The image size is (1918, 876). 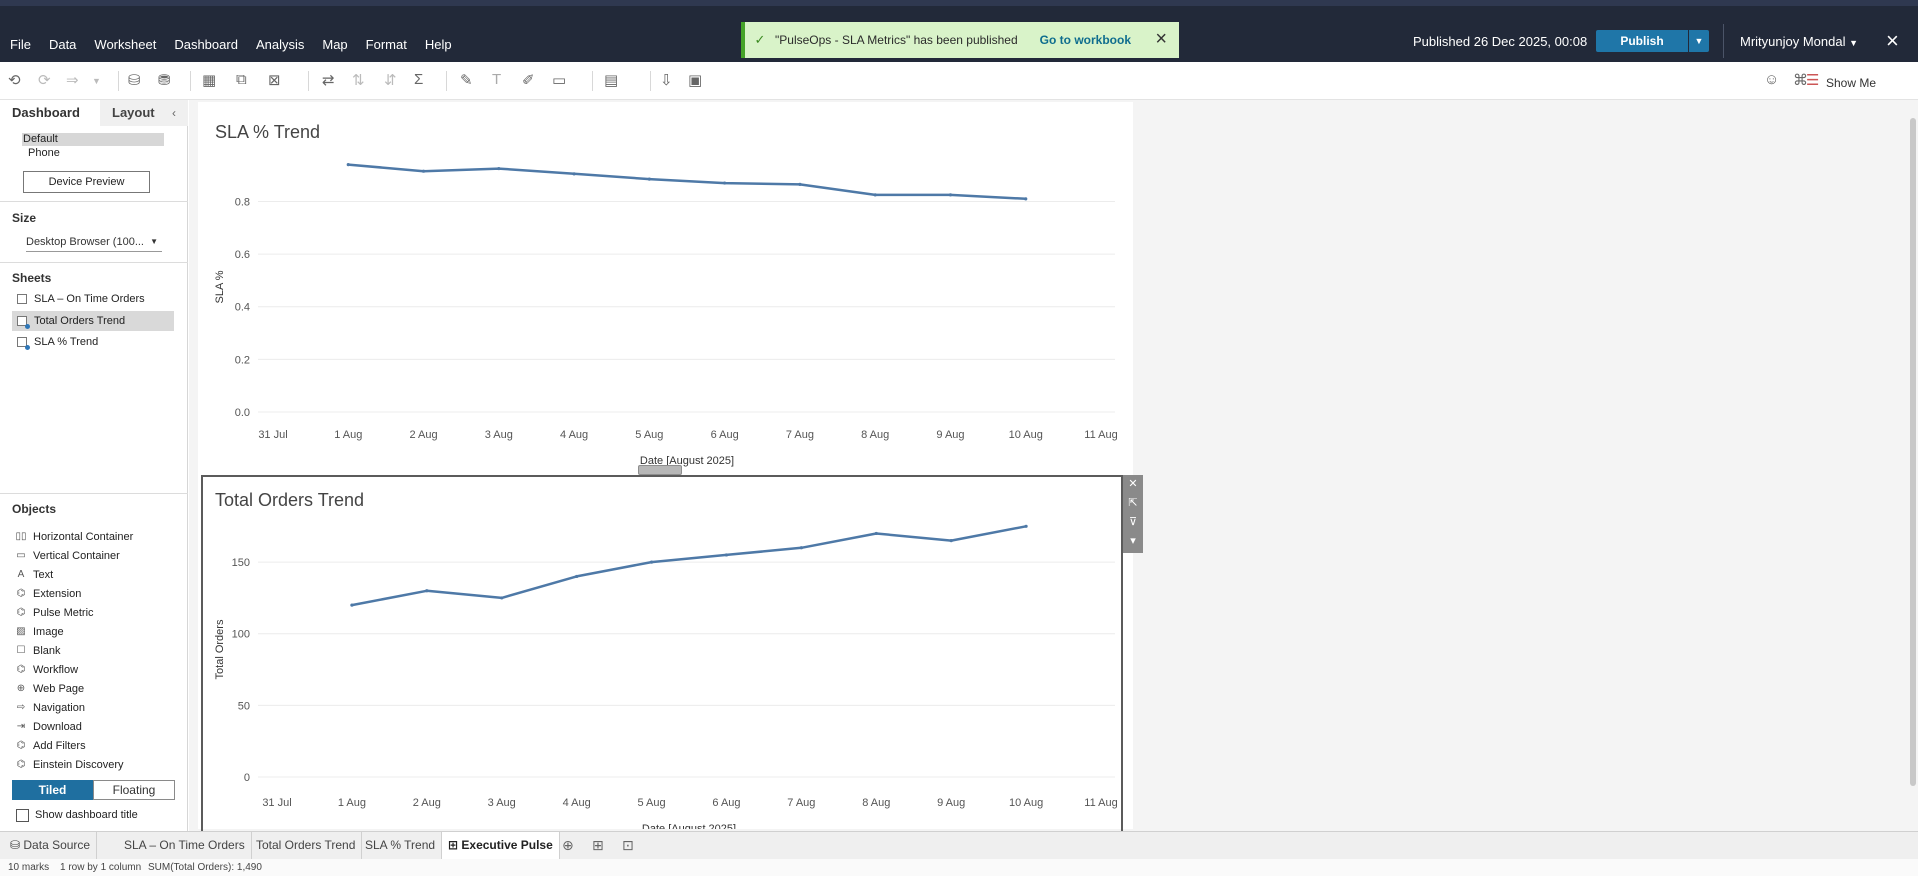 I want to click on swap-axes-icon: ⇄, so click(x=328, y=80).